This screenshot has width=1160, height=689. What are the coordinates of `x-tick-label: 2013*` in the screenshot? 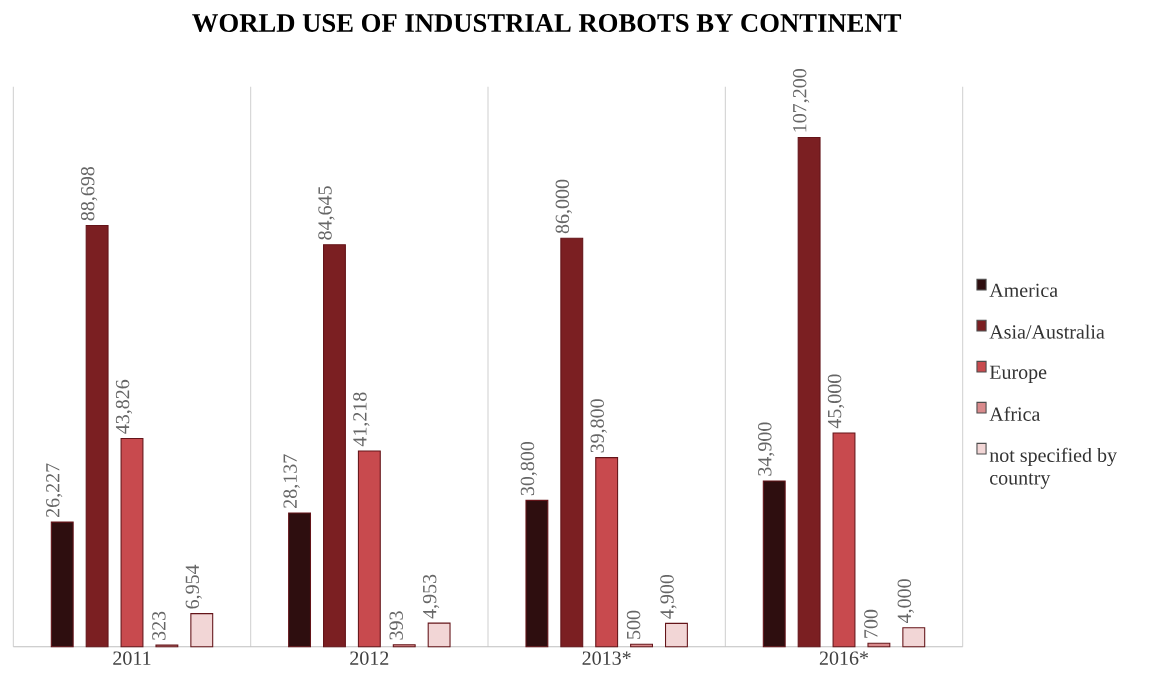 It's located at (606, 658).